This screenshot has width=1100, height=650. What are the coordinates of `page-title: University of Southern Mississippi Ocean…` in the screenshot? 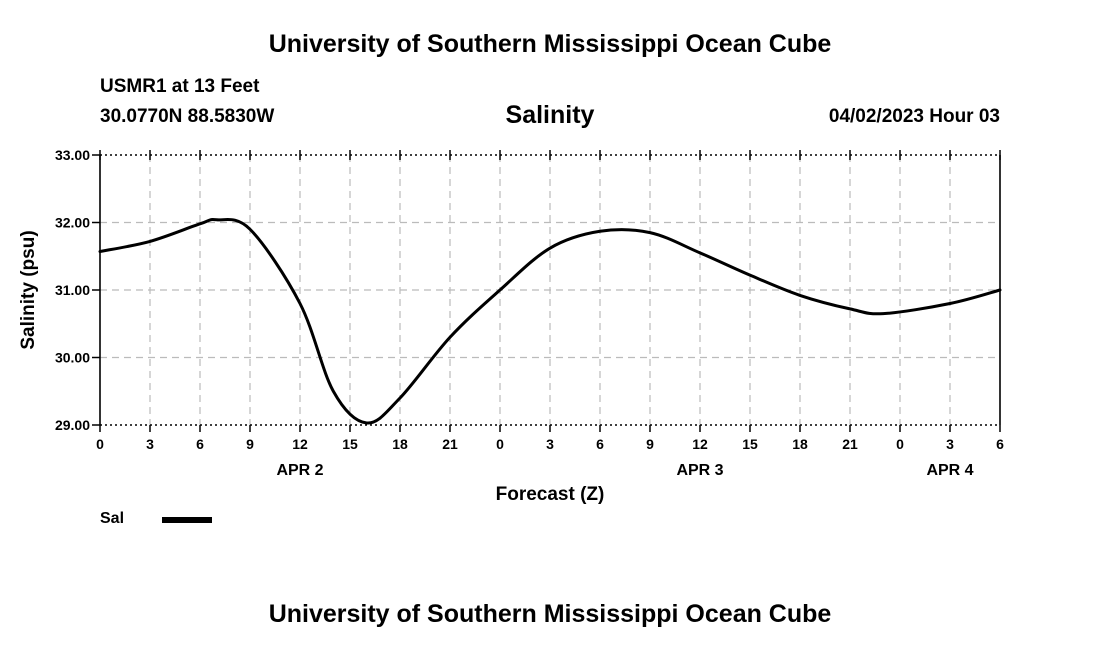 It's located at (550, 44).